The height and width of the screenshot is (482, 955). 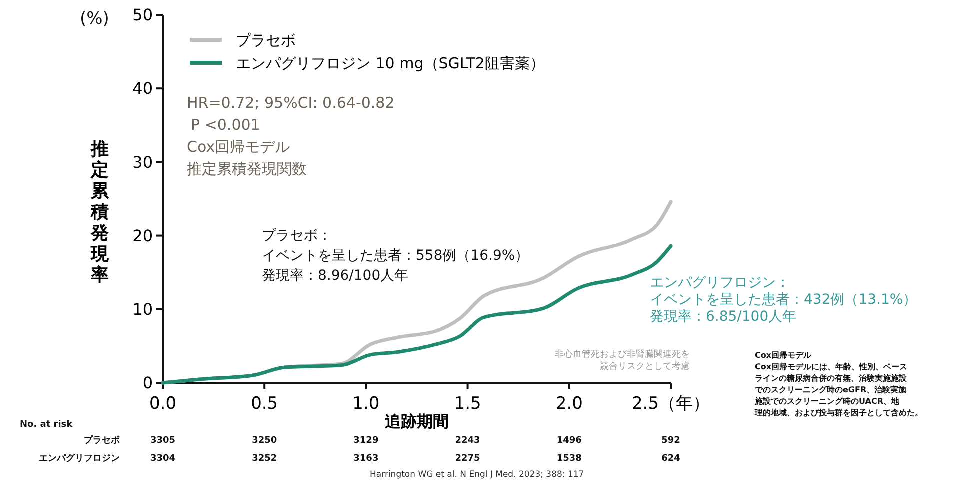 I want to click on text: 3250, so click(x=265, y=441).